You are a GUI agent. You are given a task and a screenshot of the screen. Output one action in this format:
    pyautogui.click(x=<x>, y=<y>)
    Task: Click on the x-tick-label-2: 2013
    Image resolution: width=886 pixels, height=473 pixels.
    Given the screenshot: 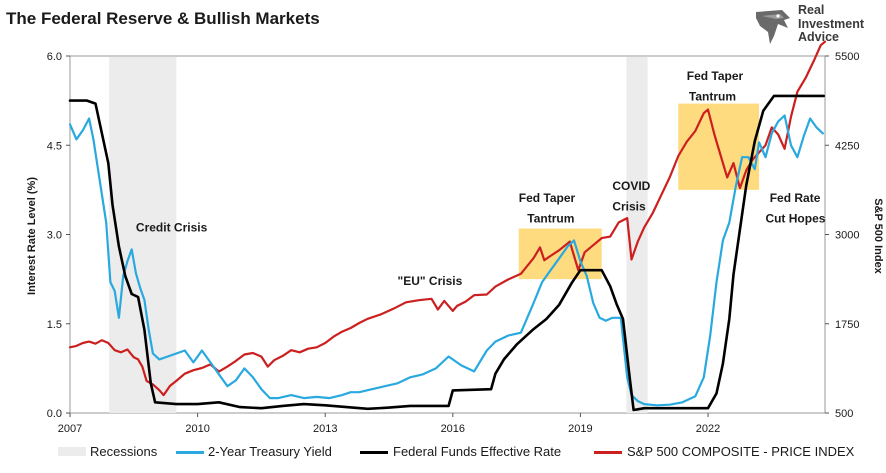 What is the action you would take?
    pyautogui.click(x=325, y=429)
    